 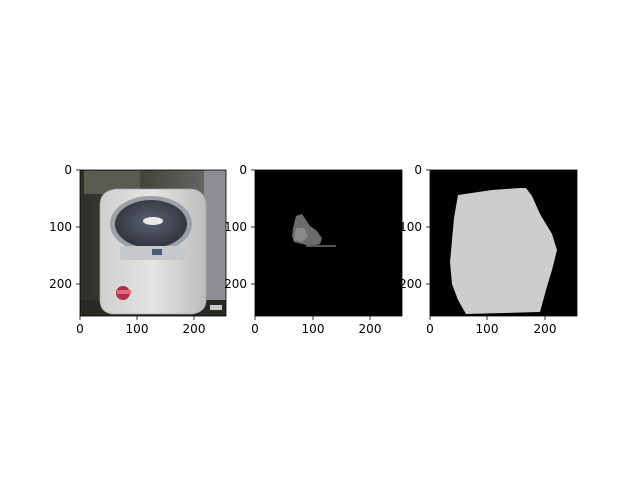 I want to click on washing-machine-photo, so click(x=153, y=243).